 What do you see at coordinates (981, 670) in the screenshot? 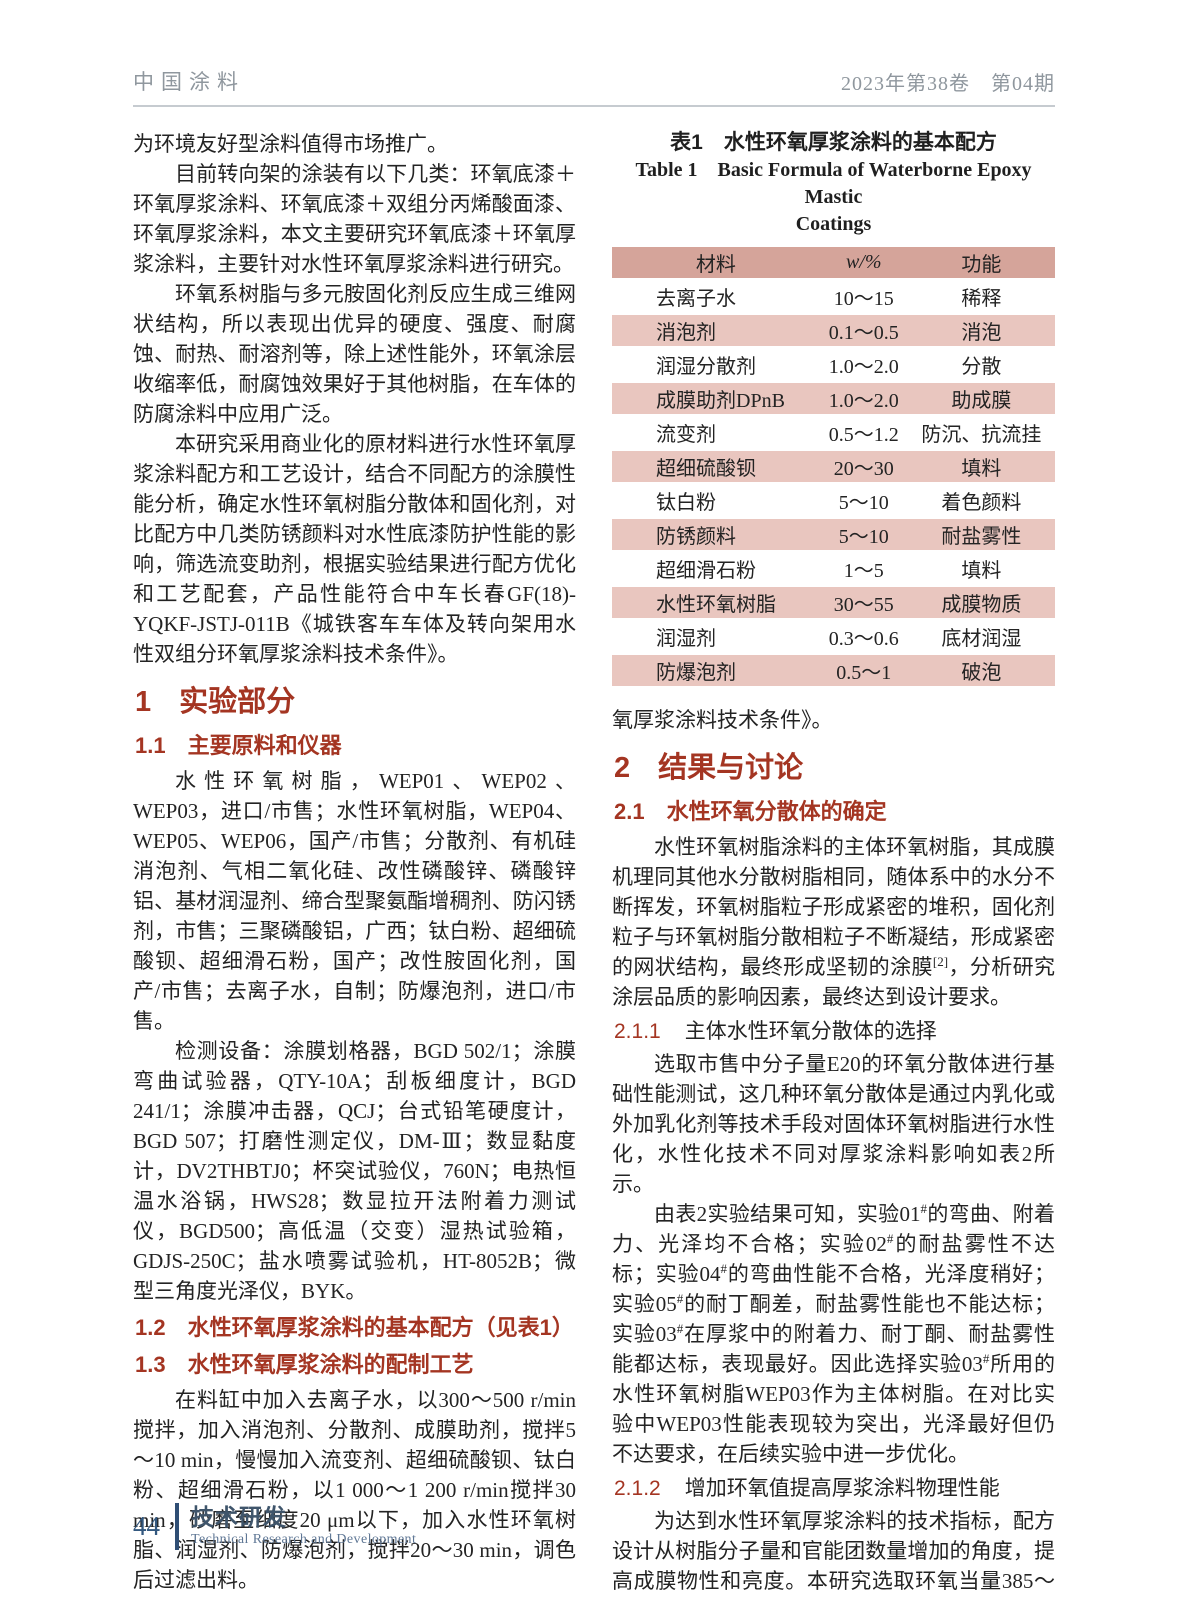
I see `cell-function: 破泡` at bounding box center [981, 670].